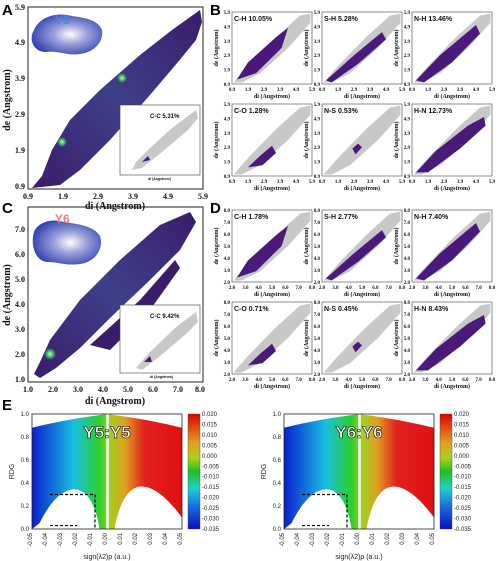 Image resolution: width=500 pixels, height=561 pixels. I want to click on rdg-colorbar-tick: -0.020, so click(463, 499).